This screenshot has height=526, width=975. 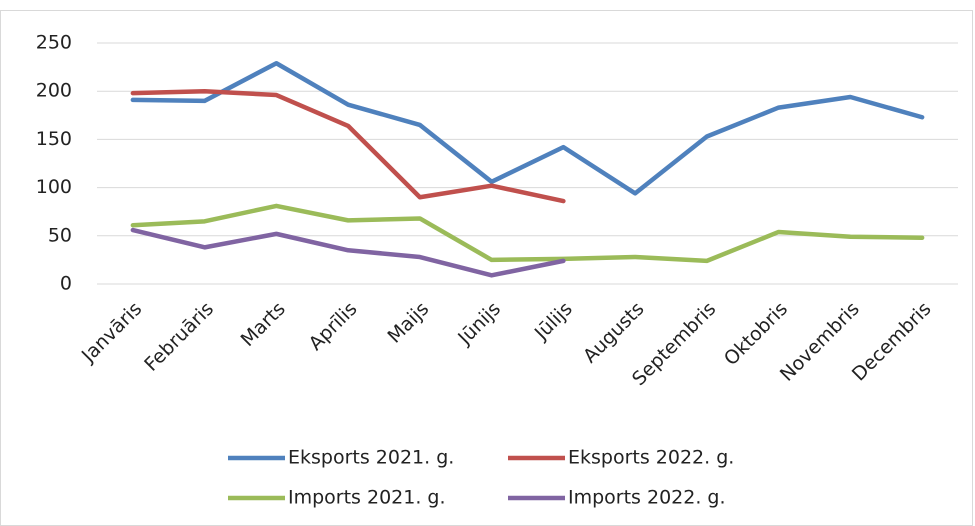 I want to click on y-tick-label: 0, so click(x=66, y=284).